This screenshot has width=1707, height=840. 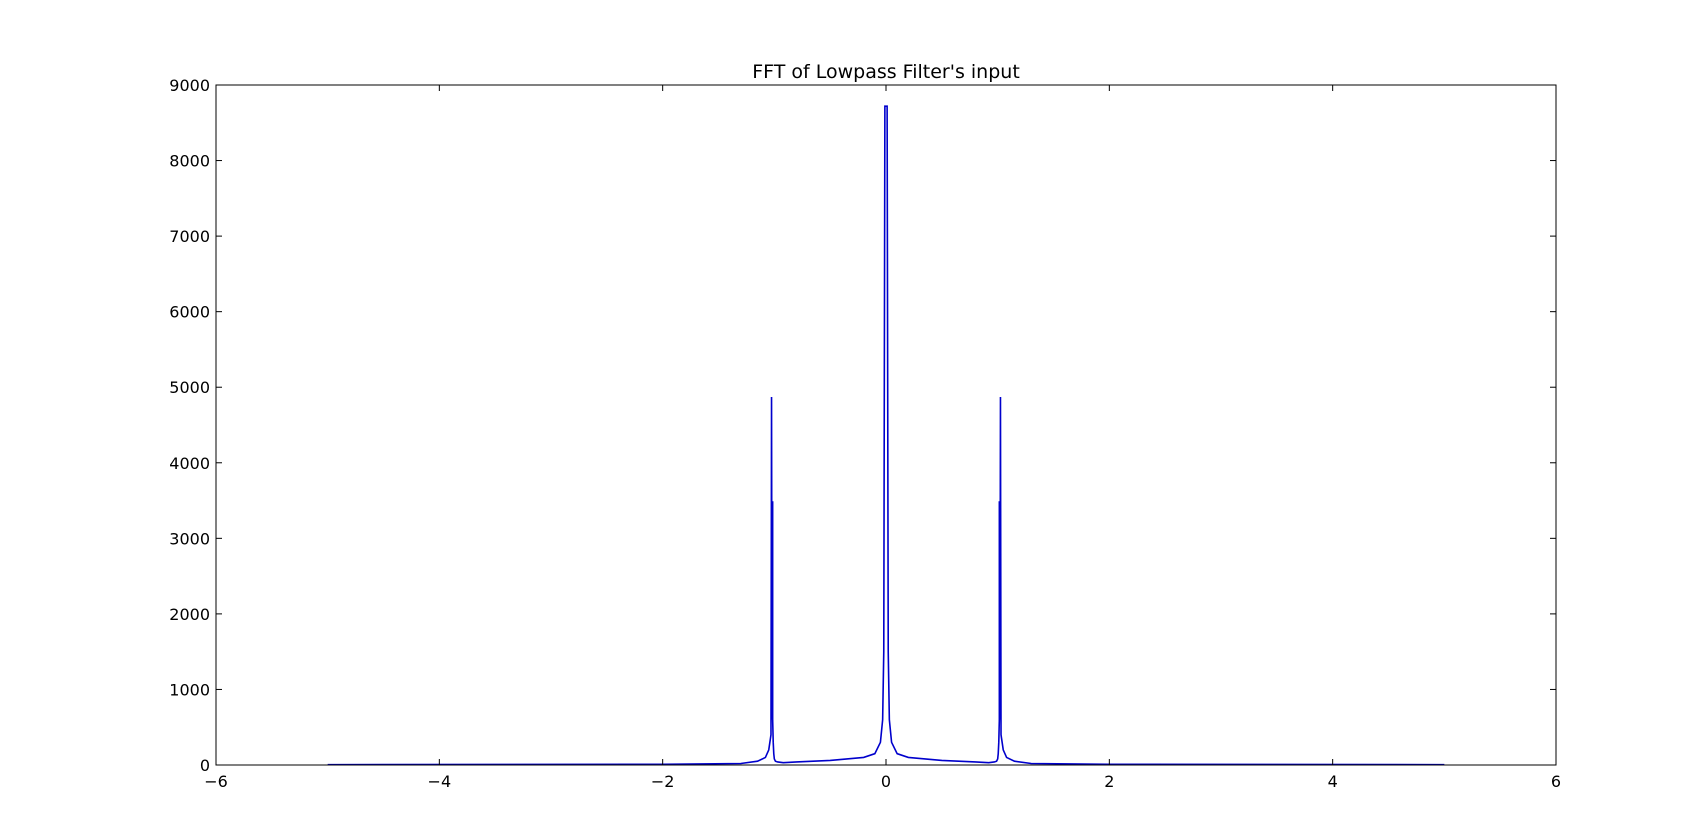 I want to click on x-tick-label: 0, so click(x=886, y=781).